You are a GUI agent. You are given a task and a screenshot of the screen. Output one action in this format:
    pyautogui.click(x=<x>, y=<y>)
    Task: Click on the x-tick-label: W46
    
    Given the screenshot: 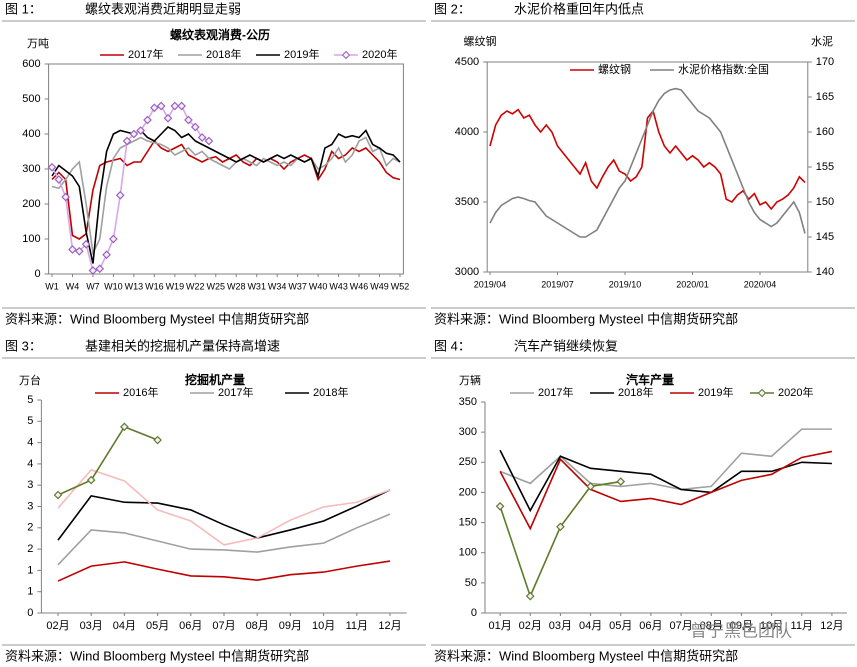 What is the action you would take?
    pyautogui.click(x=359, y=286)
    